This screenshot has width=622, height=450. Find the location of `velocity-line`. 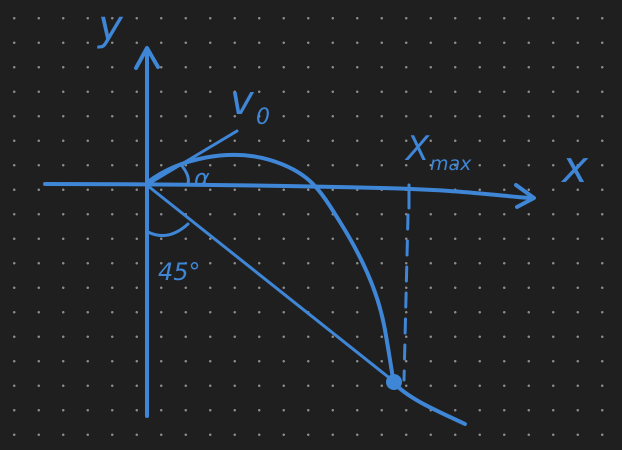

velocity-line is located at coordinates (193, 157).